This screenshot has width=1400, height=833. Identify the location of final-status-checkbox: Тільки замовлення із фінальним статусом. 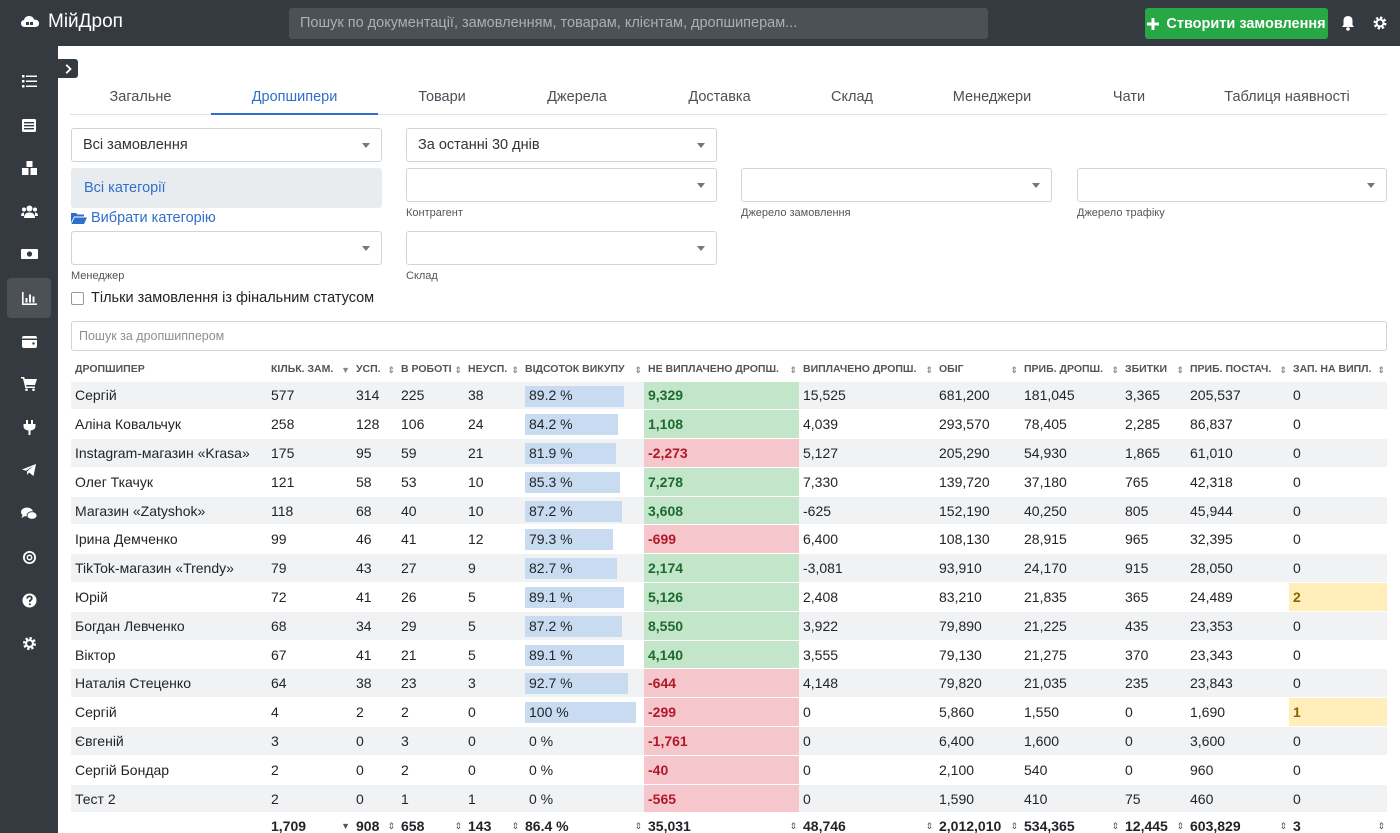
(222, 298).